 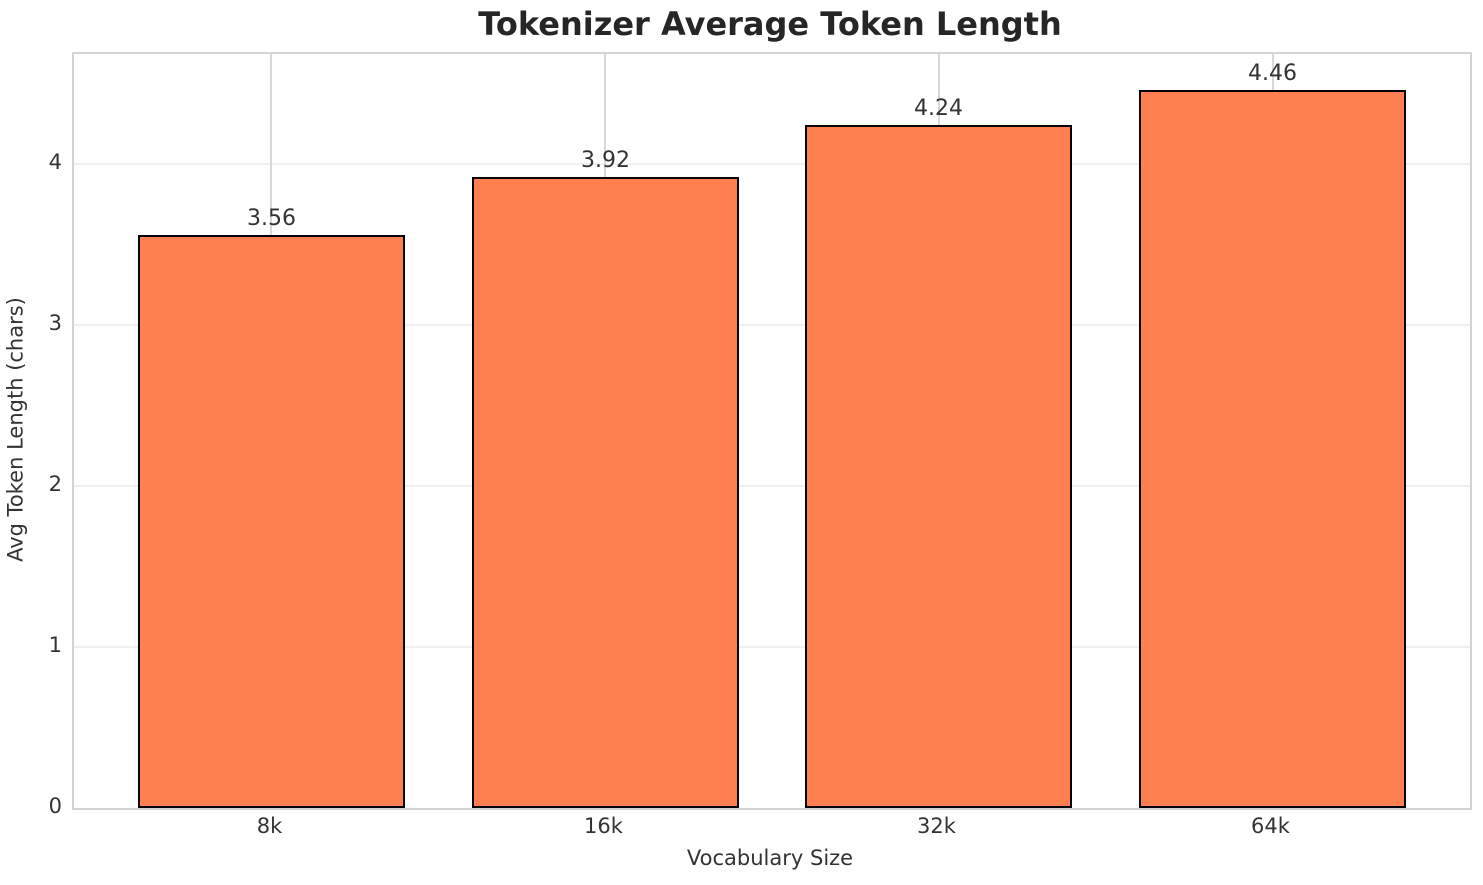 What do you see at coordinates (271, 218) in the screenshot?
I see `bar-value-label: 3.56` at bounding box center [271, 218].